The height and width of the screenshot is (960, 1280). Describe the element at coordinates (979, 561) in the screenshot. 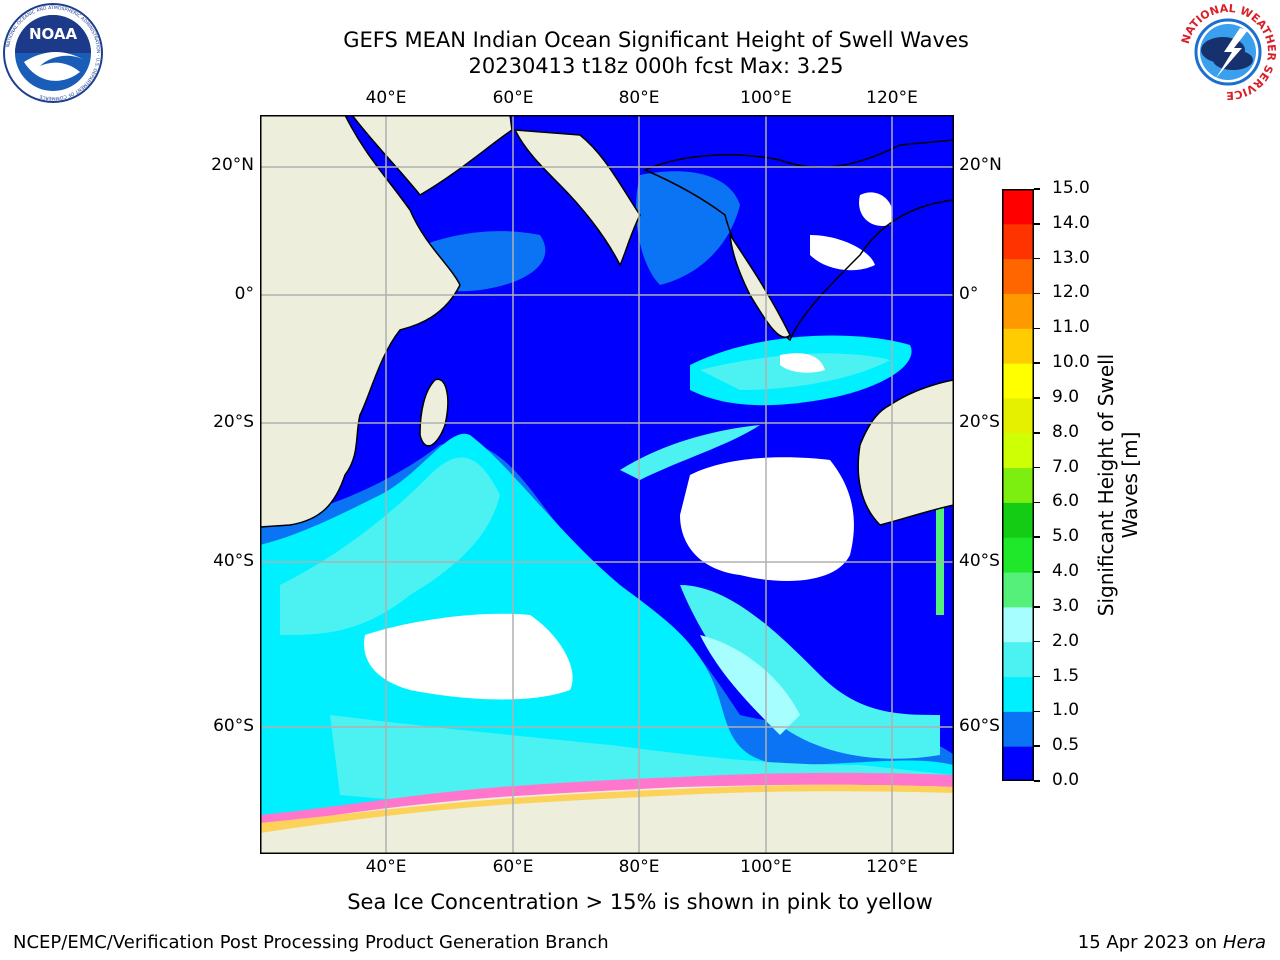

I see `right-lat-tick-label: 40°S` at that location.